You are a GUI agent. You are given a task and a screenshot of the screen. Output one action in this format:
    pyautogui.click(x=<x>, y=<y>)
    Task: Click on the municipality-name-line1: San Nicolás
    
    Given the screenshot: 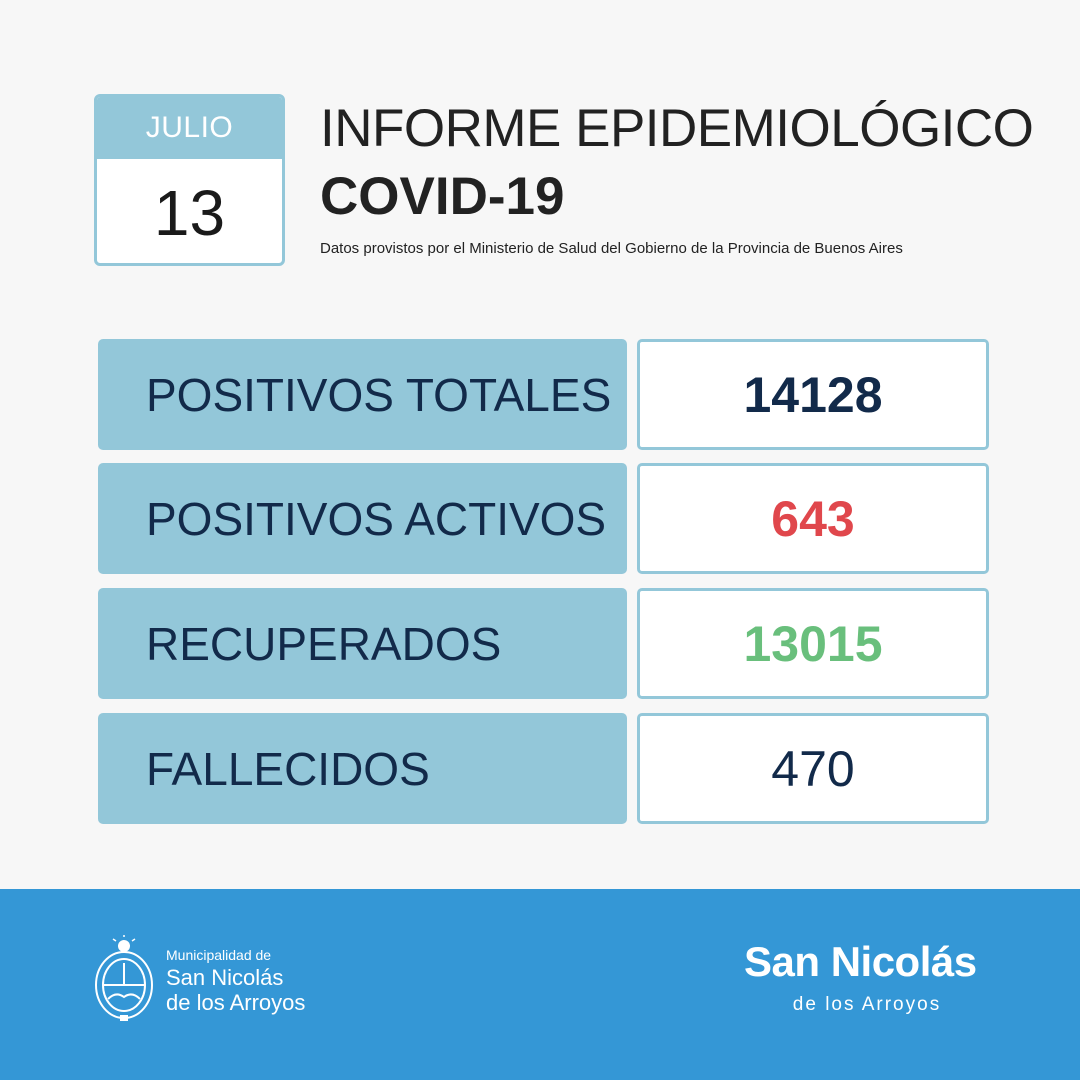 What is the action you would take?
    pyautogui.click(x=225, y=977)
    